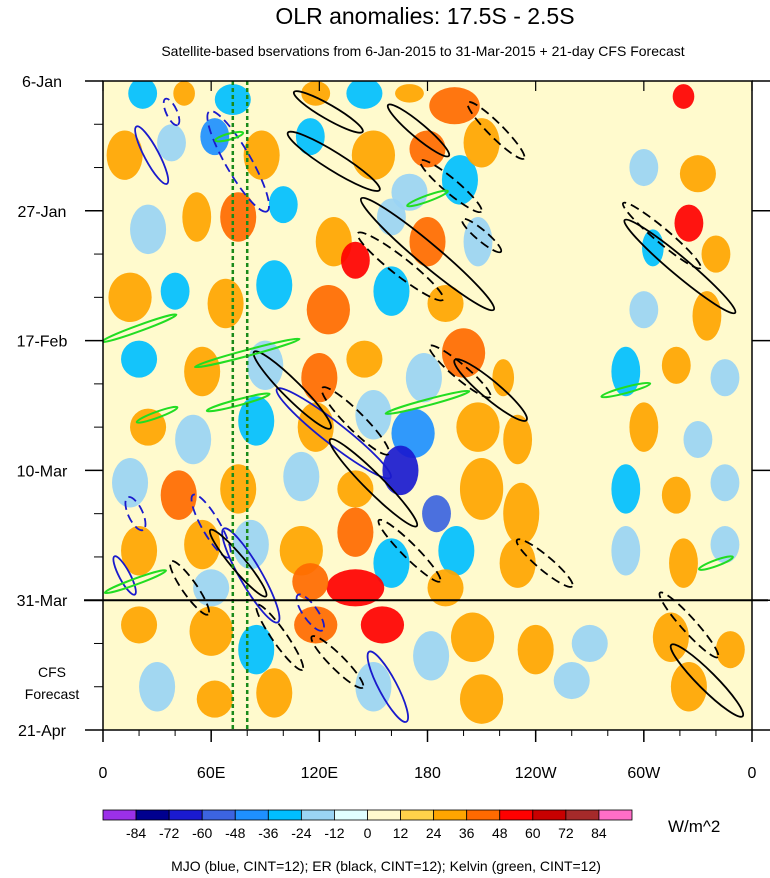 The height and width of the screenshot is (878, 770). What do you see at coordinates (500, 833) in the screenshot?
I see `colorbar-label-11: 48` at bounding box center [500, 833].